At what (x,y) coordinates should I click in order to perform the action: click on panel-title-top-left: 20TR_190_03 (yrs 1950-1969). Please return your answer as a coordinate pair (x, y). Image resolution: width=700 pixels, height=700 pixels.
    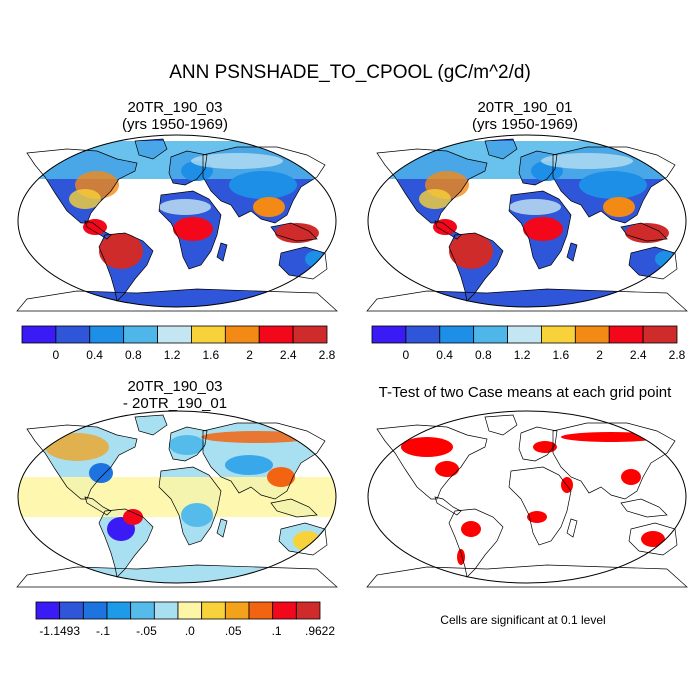
    Looking at the image, I should click on (175, 116).